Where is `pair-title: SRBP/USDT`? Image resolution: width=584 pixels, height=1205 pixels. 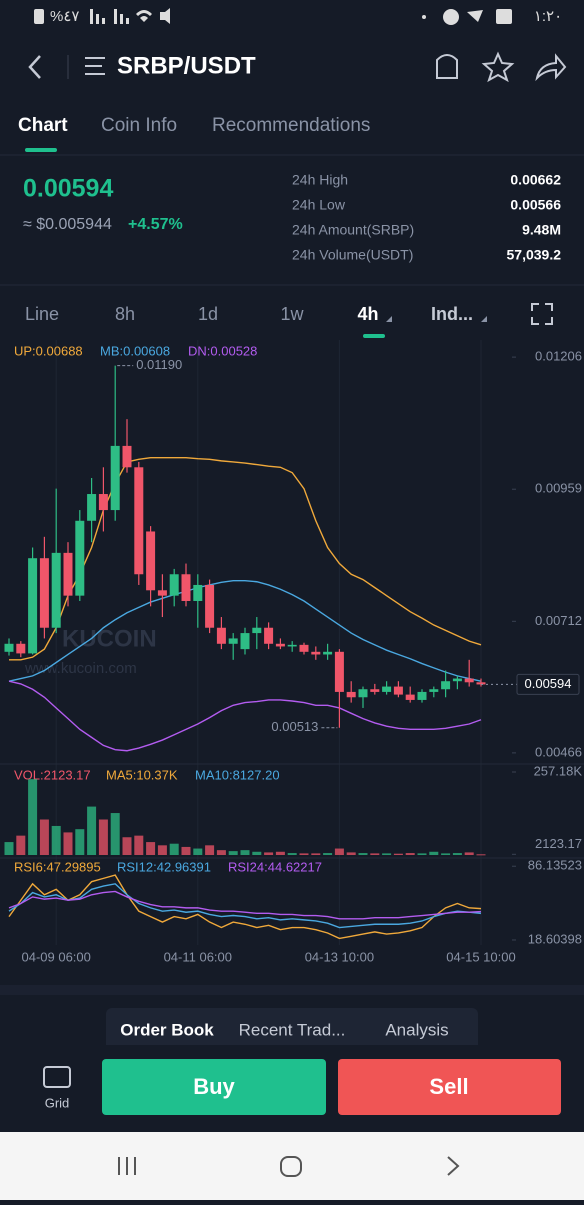
pair-title: SRBP/USDT is located at coordinates (186, 65).